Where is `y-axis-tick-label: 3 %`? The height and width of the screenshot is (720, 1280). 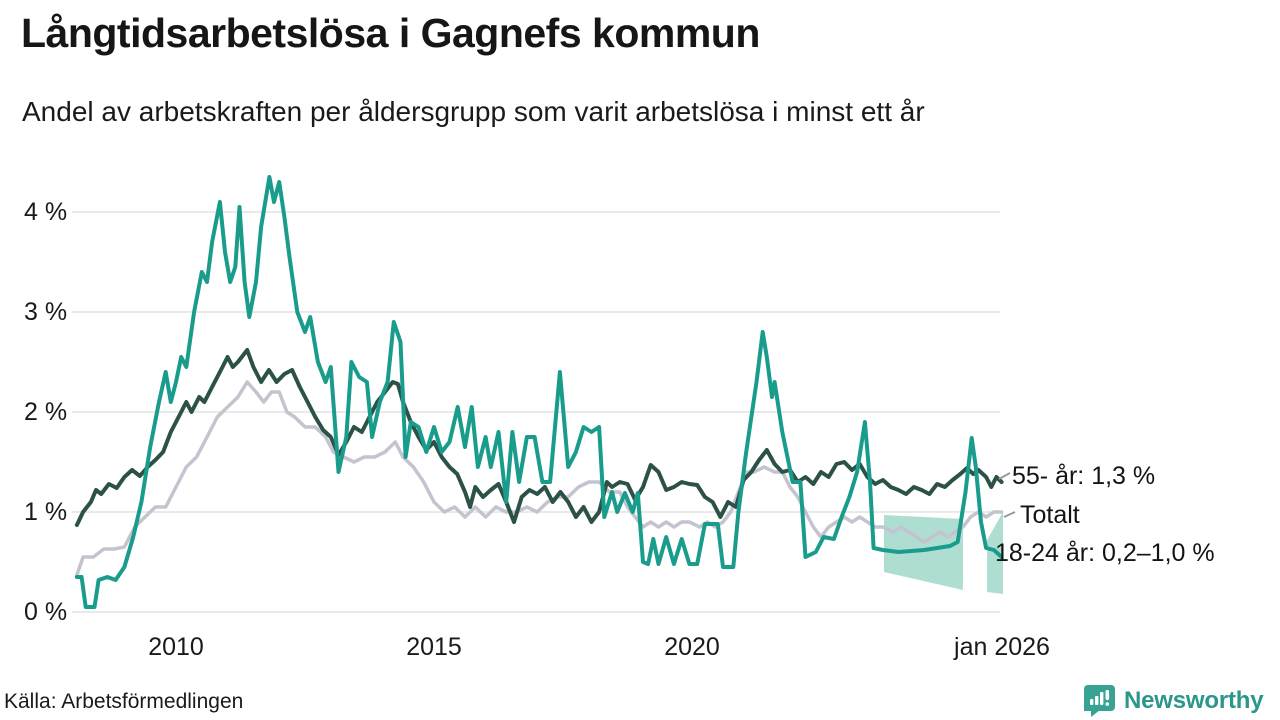 y-axis-tick-label: 3 % is located at coordinates (46, 312).